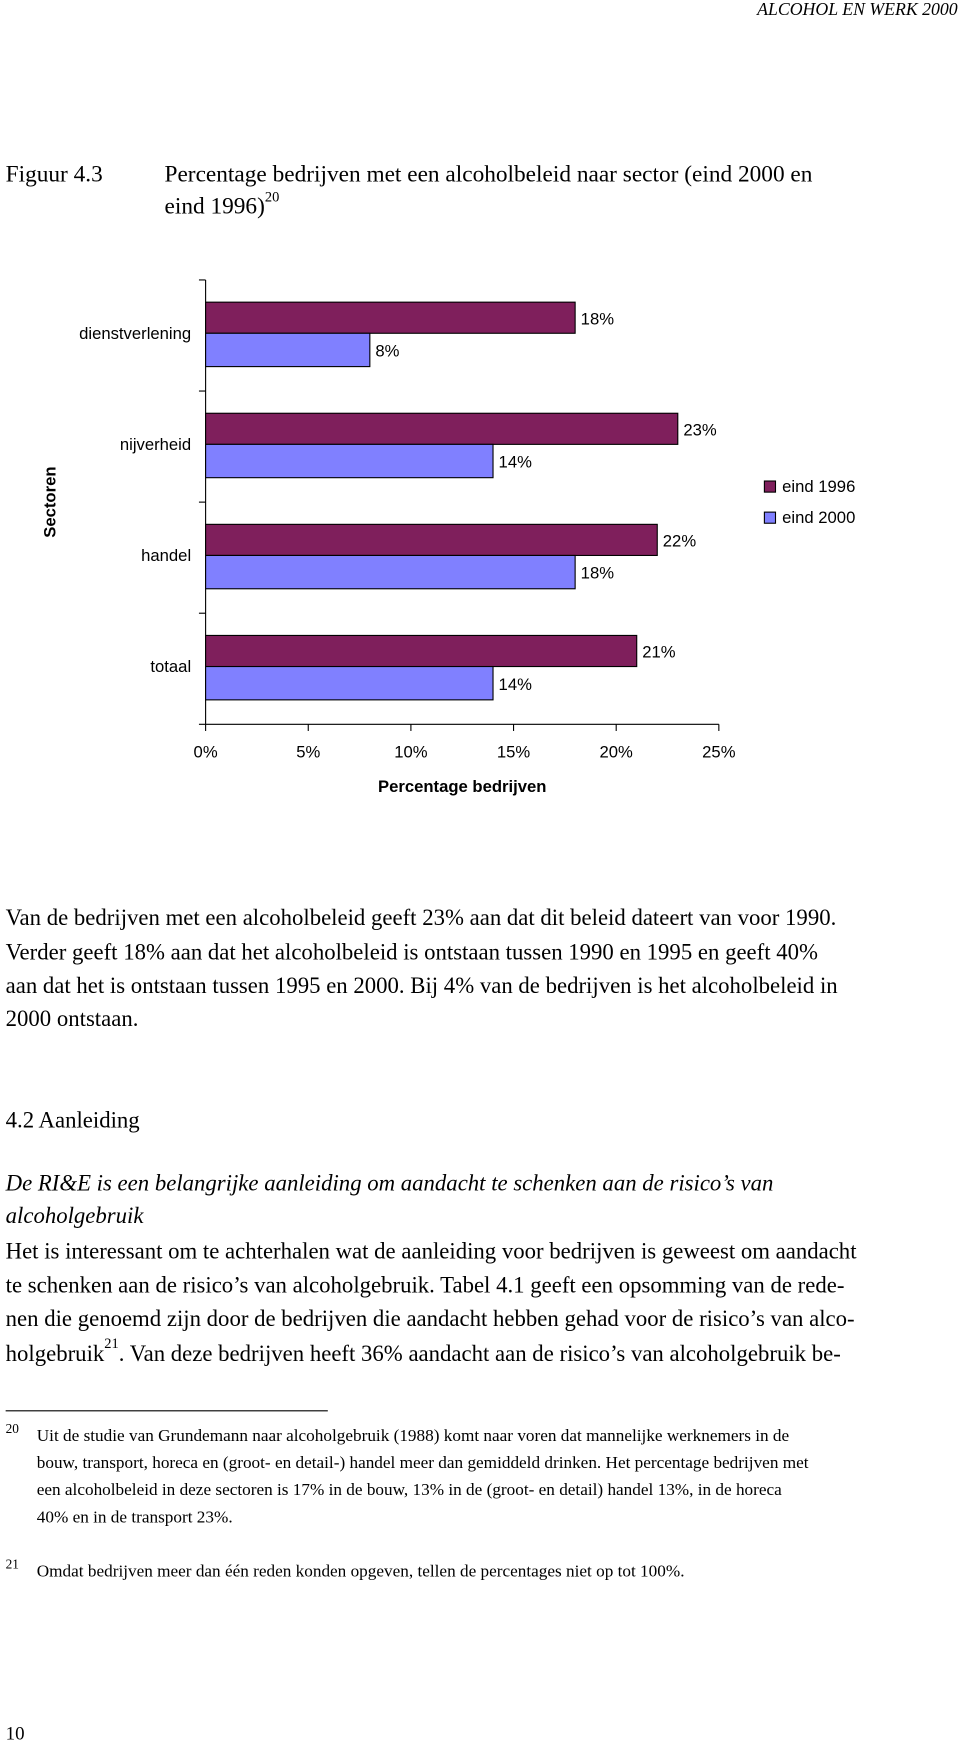  I want to click on value-label: 23%, so click(700, 429).